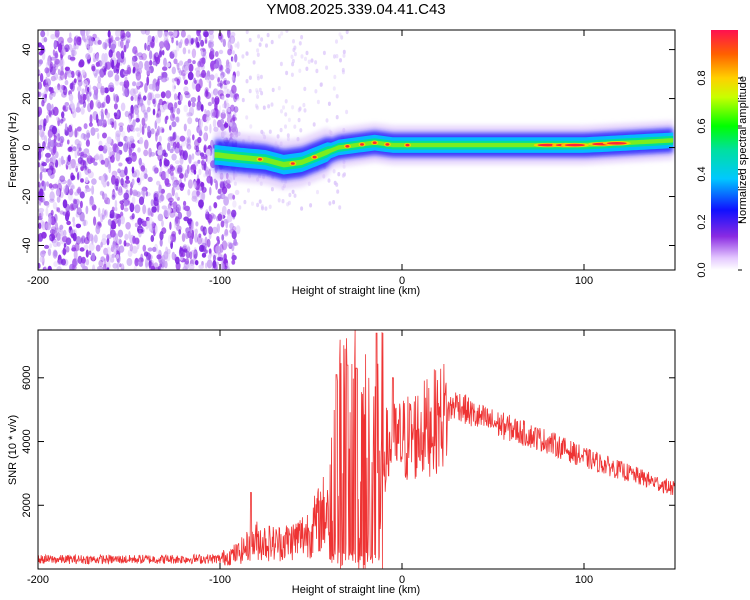 The image size is (750, 600). What do you see at coordinates (314, 157) in the screenshot?
I see `band-hot-core` at bounding box center [314, 157].